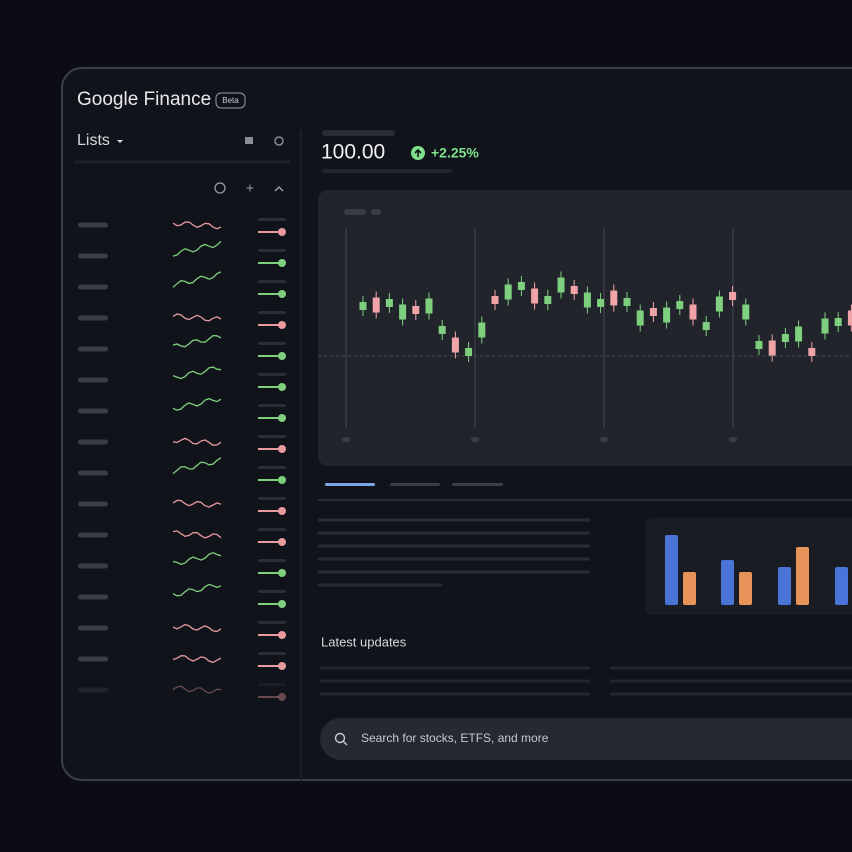 This screenshot has height=852, width=852. What do you see at coordinates (586, 739) in the screenshot?
I see `search-bar` at bounding box center [586, 739].